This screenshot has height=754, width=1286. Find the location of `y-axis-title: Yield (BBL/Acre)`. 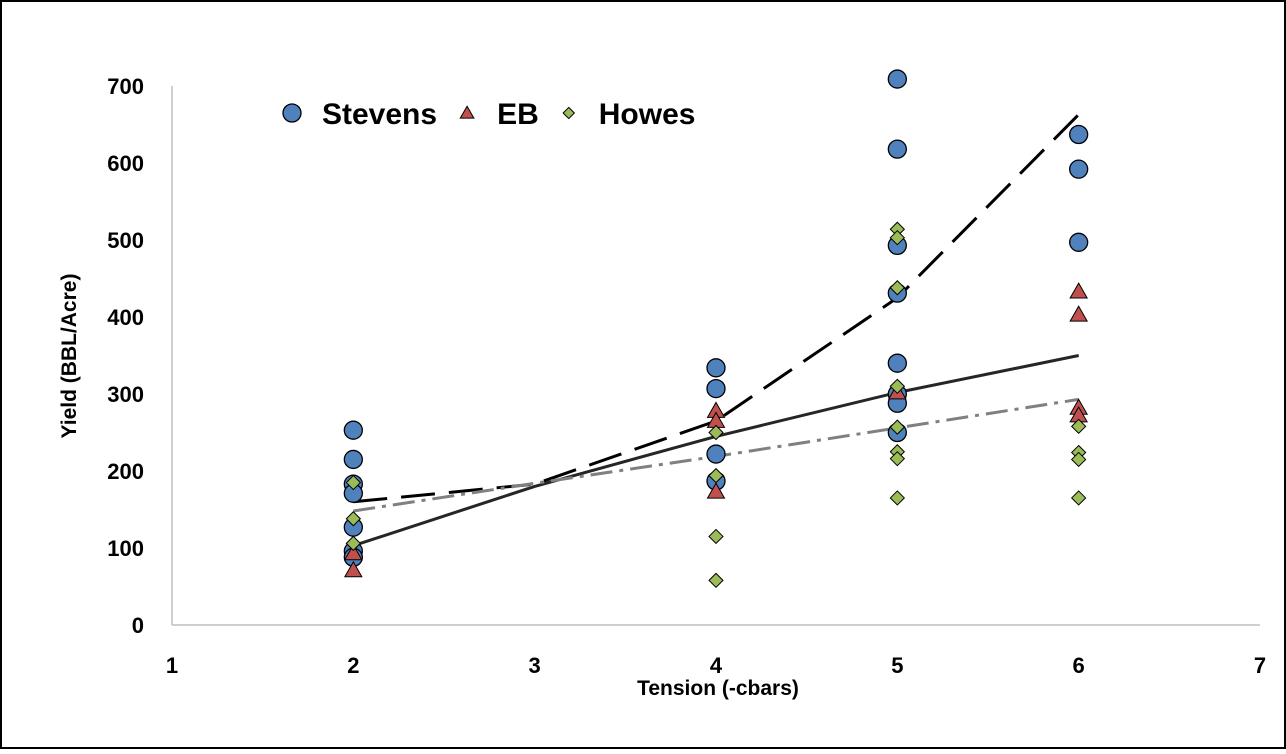

y-axis-title: Yield (BBL/Acre) is located at coordinates (69, 356).